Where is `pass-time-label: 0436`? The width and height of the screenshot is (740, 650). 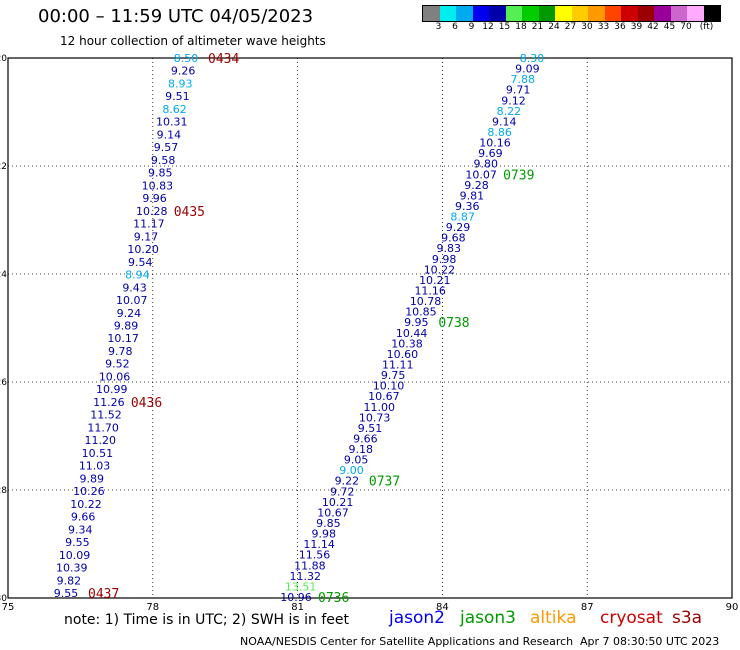 pass-time-label: 0436 is located at coordinates (146, 403).